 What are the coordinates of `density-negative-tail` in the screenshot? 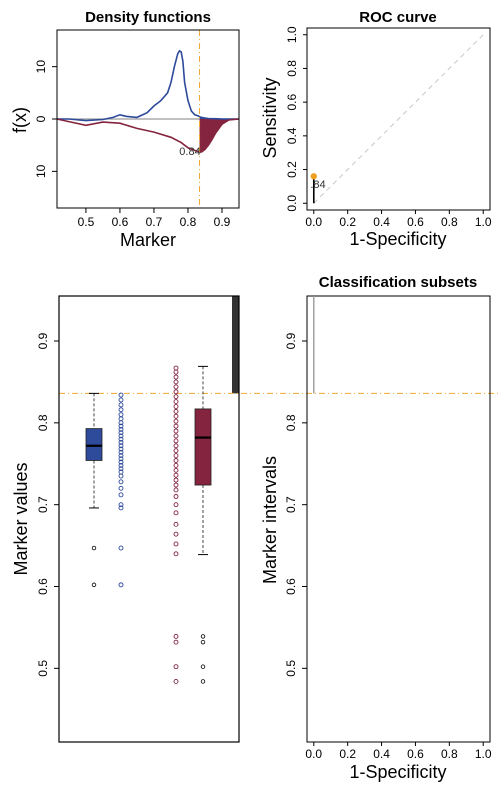 It's located at (219, 117).